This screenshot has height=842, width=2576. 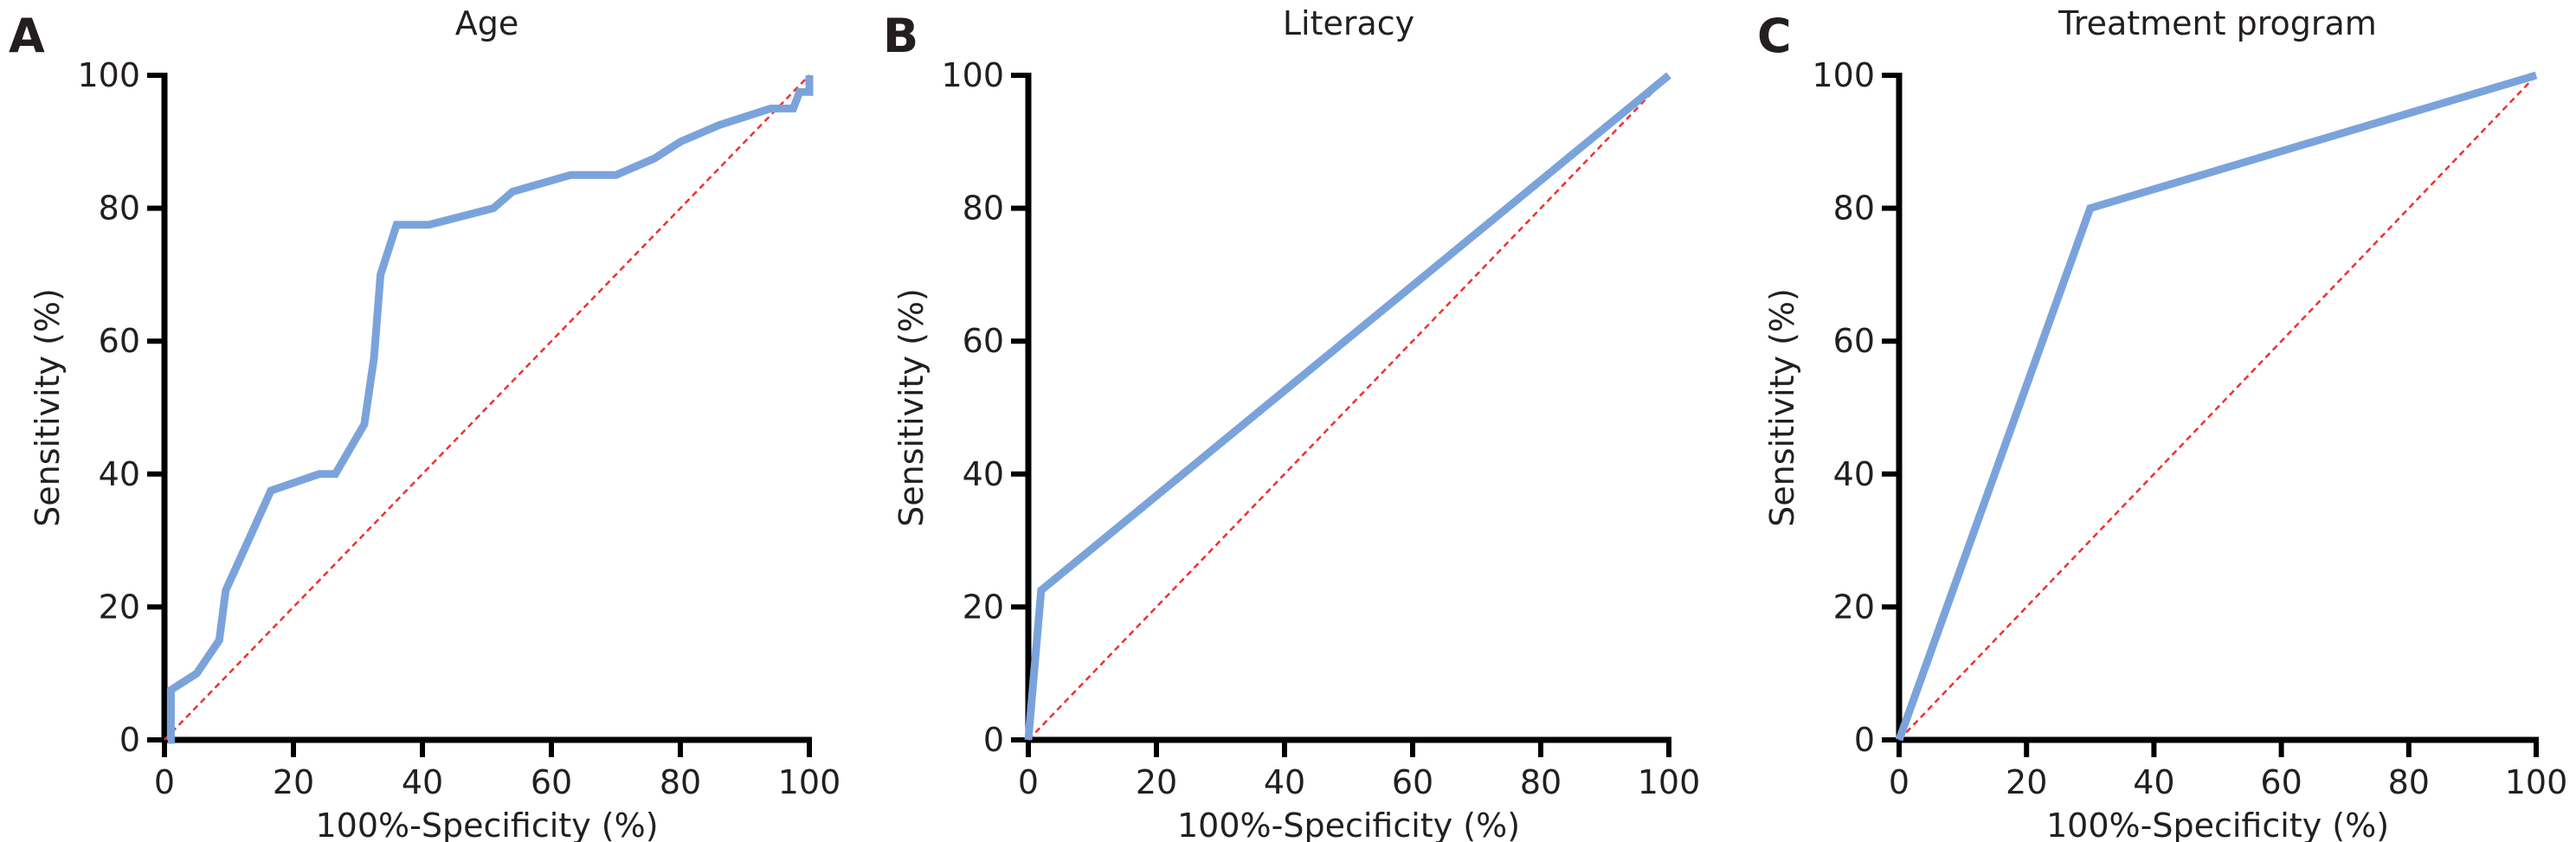 What do you see at coordinates (1774, 36) in the screenshot?
I see `panel-label: C` at bounding box center [1774, 36].